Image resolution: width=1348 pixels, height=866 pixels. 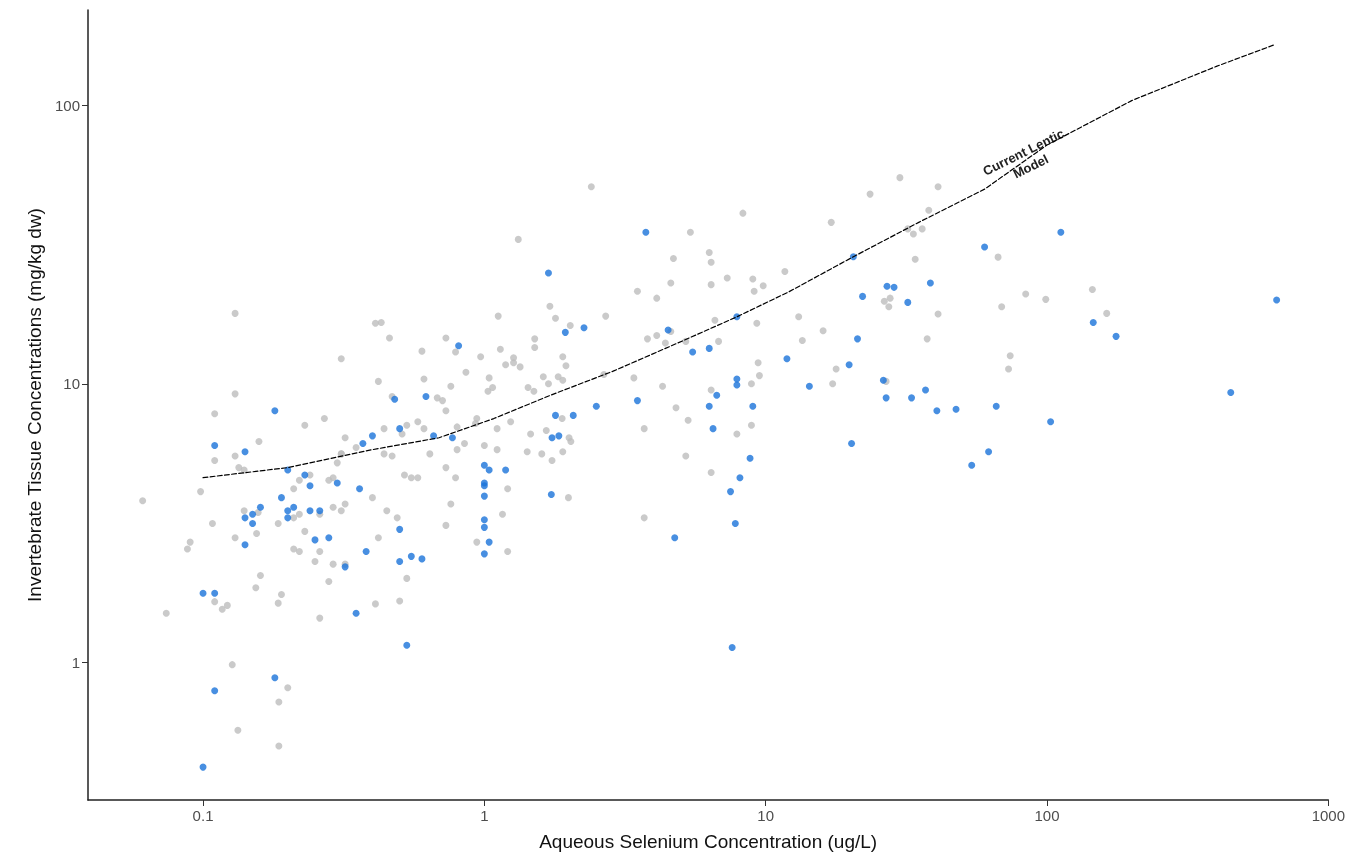 I want to click on x-tick-label: 1, so click(x=484, y=815).